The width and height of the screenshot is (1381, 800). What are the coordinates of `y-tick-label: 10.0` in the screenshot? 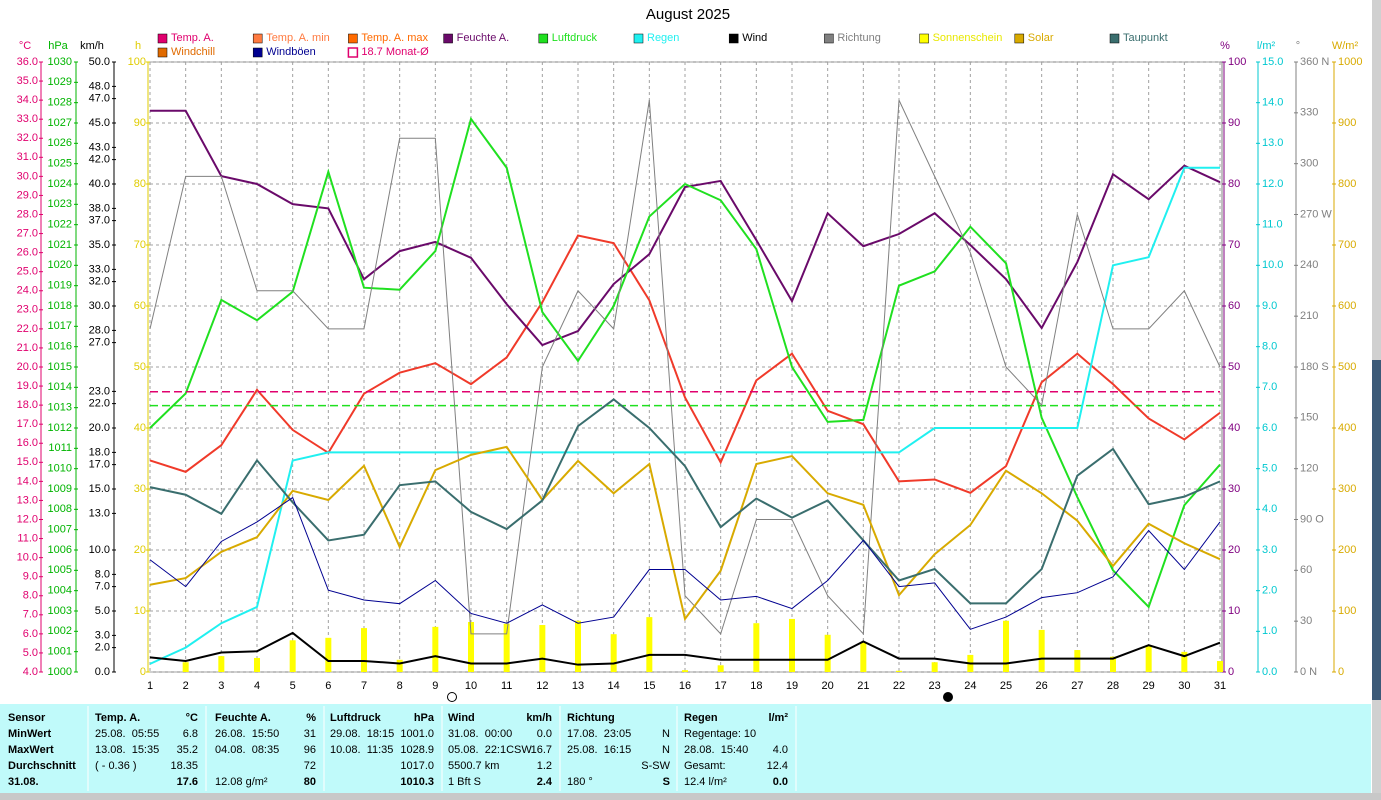 It's located at (1272, 265).